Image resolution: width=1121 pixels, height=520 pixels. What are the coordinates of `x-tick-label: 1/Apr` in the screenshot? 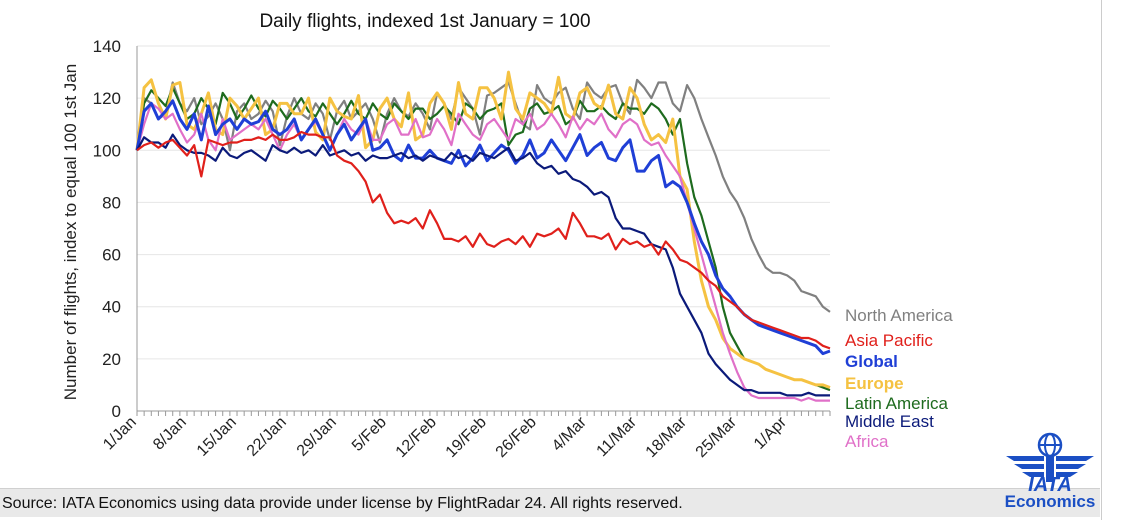 It's located at (771, 433).